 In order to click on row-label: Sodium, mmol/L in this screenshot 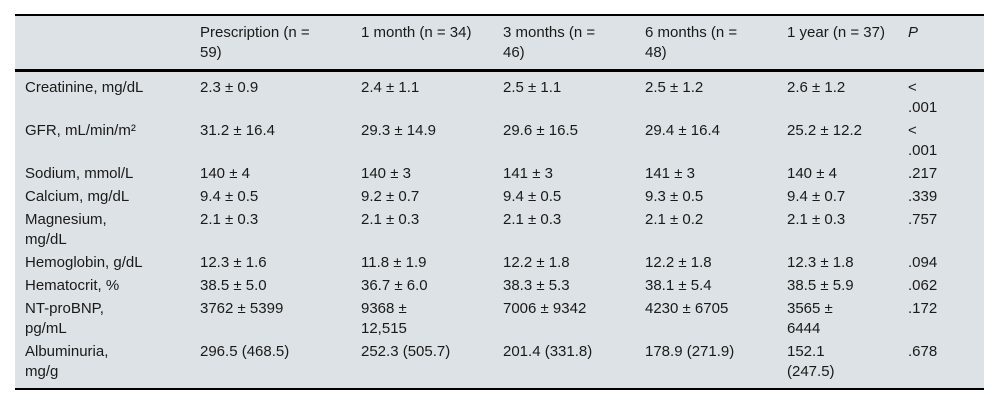, I will do `click(79, 173)`.